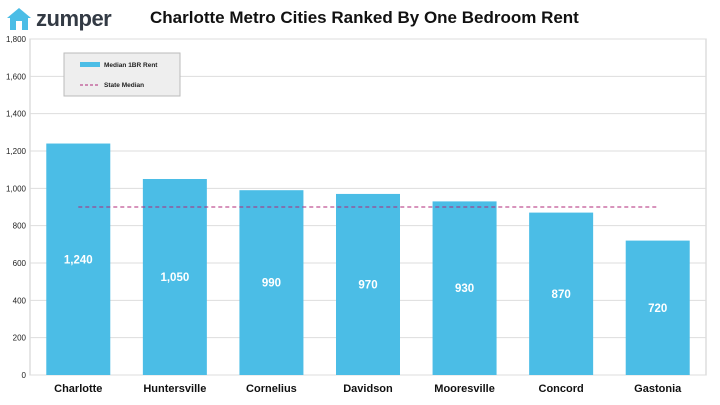 This screenshot has height=405, width=720. I want to click on data-label: 1,240, so click(78, 260).